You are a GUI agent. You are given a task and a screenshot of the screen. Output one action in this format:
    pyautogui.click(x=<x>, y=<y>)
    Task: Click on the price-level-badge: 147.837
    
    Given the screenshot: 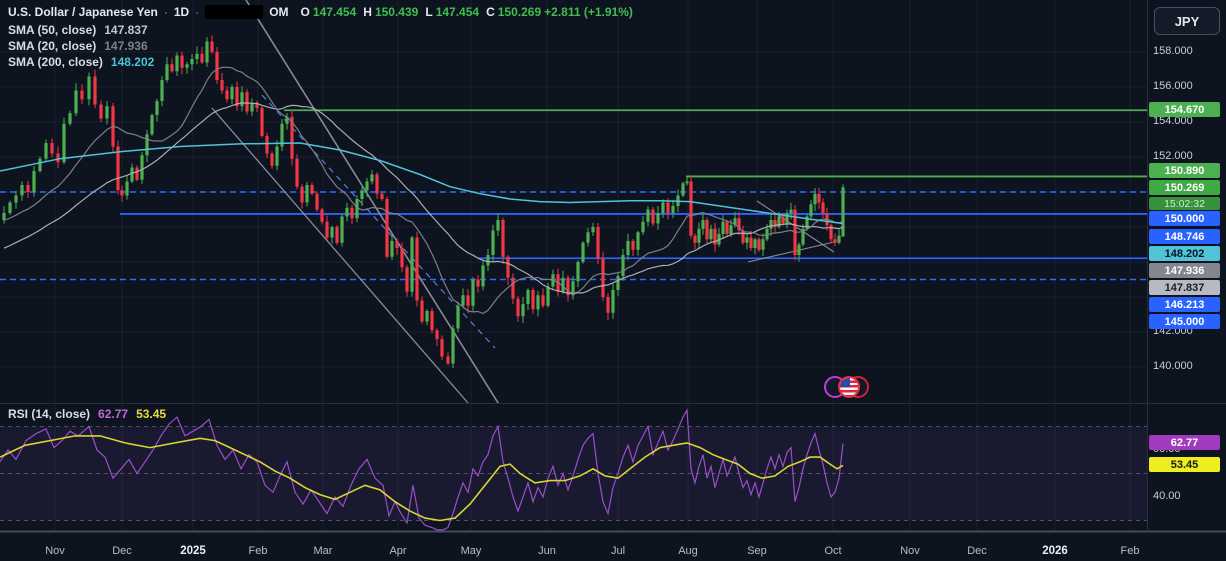 What is the action you would take?
    pyautogui.click(x=1184, y=287)
    